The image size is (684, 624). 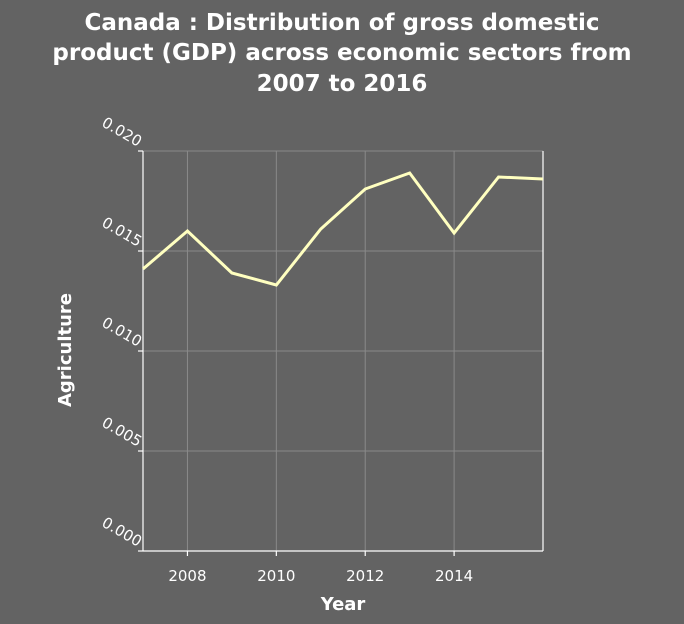 I want to click on x-axis-label: Year, so click(x=343, y=604).